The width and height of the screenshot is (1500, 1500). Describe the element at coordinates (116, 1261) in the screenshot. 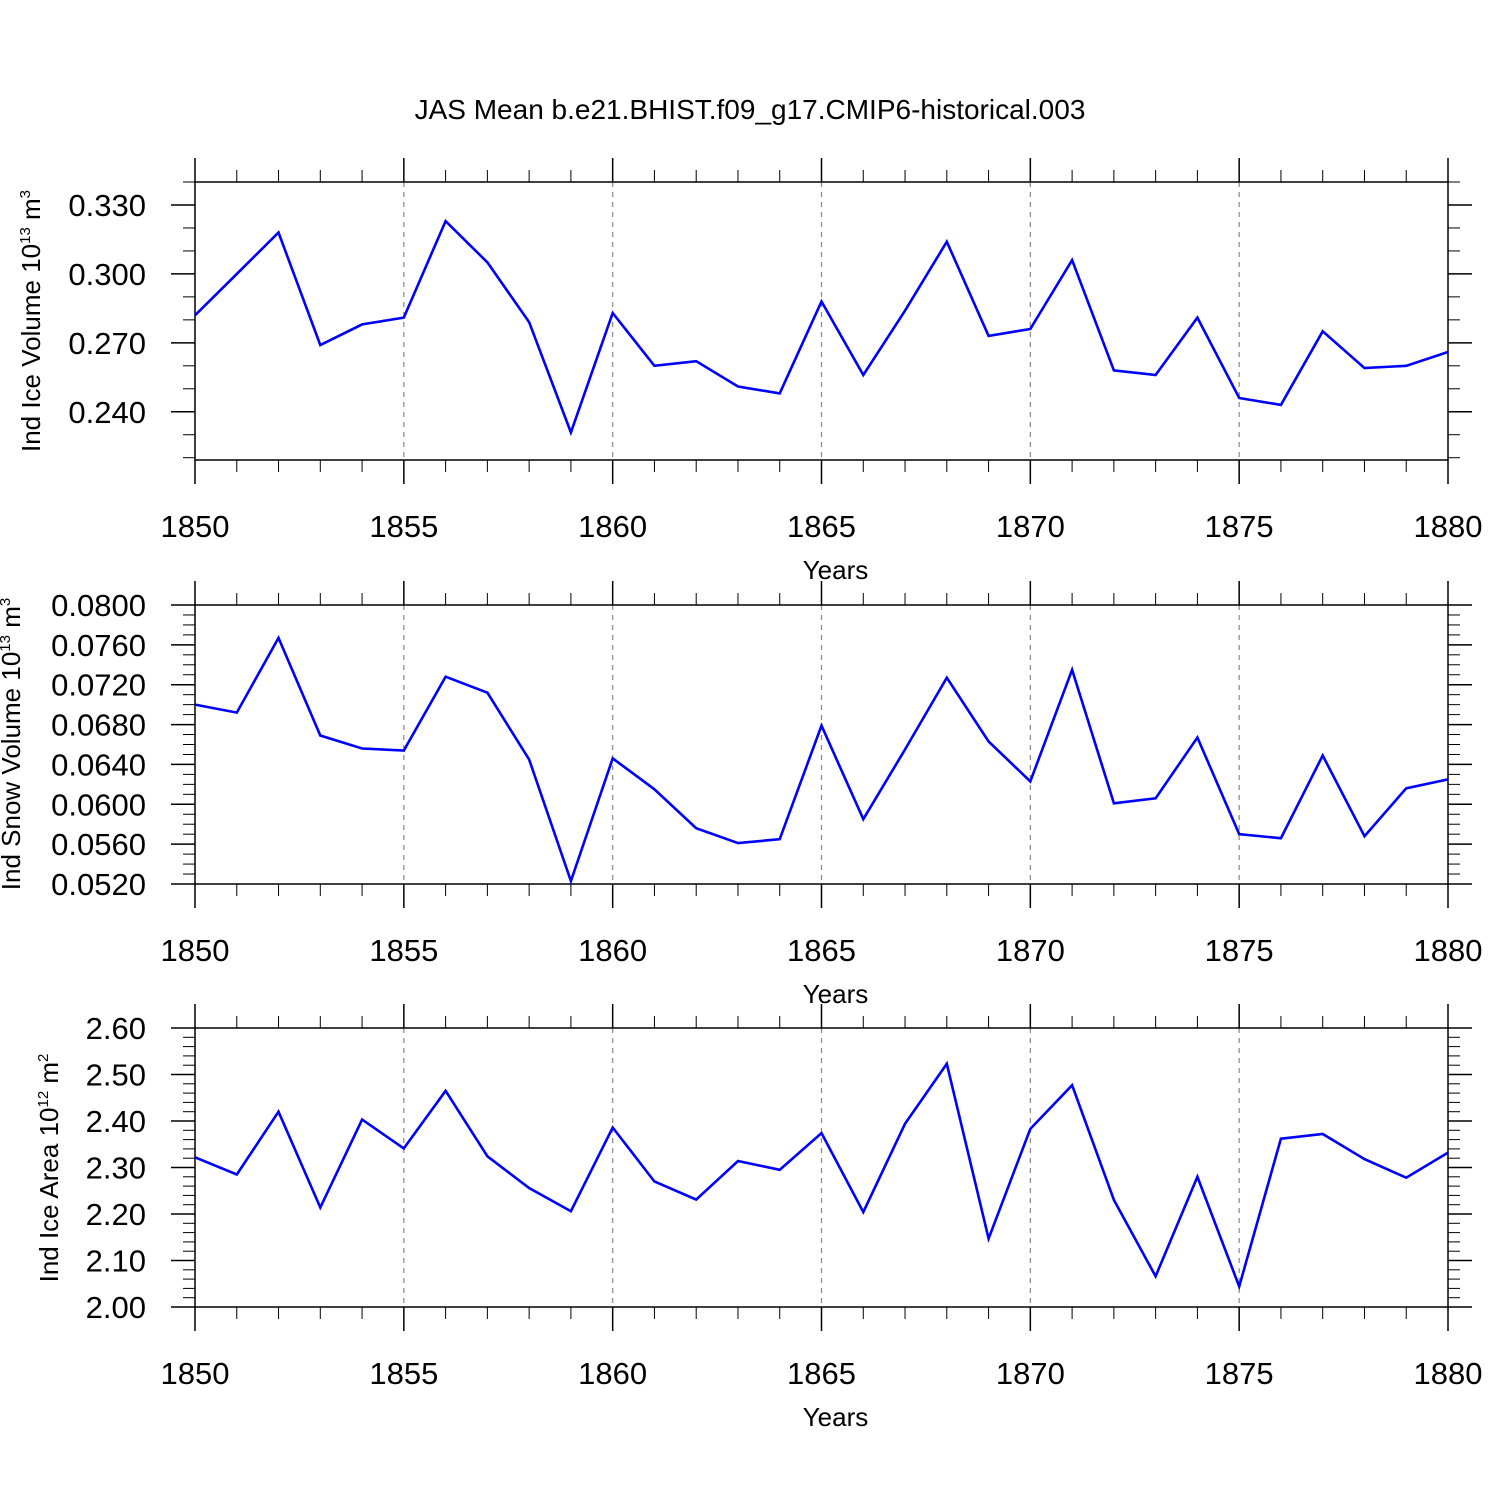

I see `y-tick-label: 2.10` at that location.